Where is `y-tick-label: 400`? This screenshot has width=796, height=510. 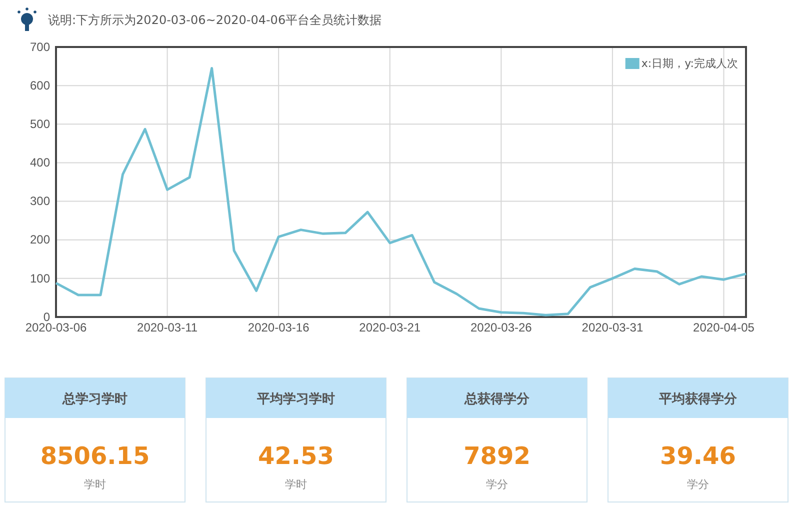 y-tick-label: 400 is located at coordinates (40, 163).